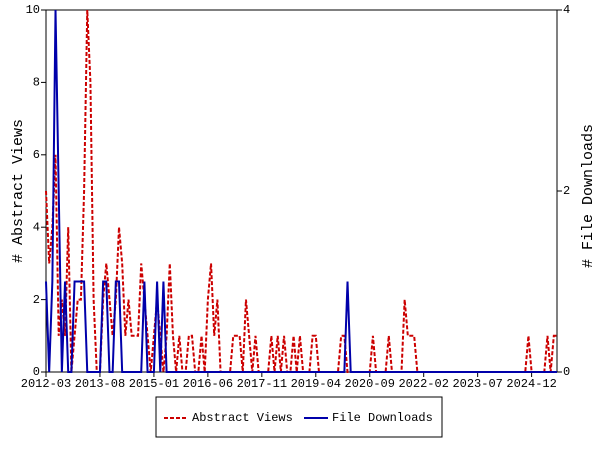 The width and height of the screenshot is (600, 450). I want to click on y-tick-label: 2, so click(36, 300).